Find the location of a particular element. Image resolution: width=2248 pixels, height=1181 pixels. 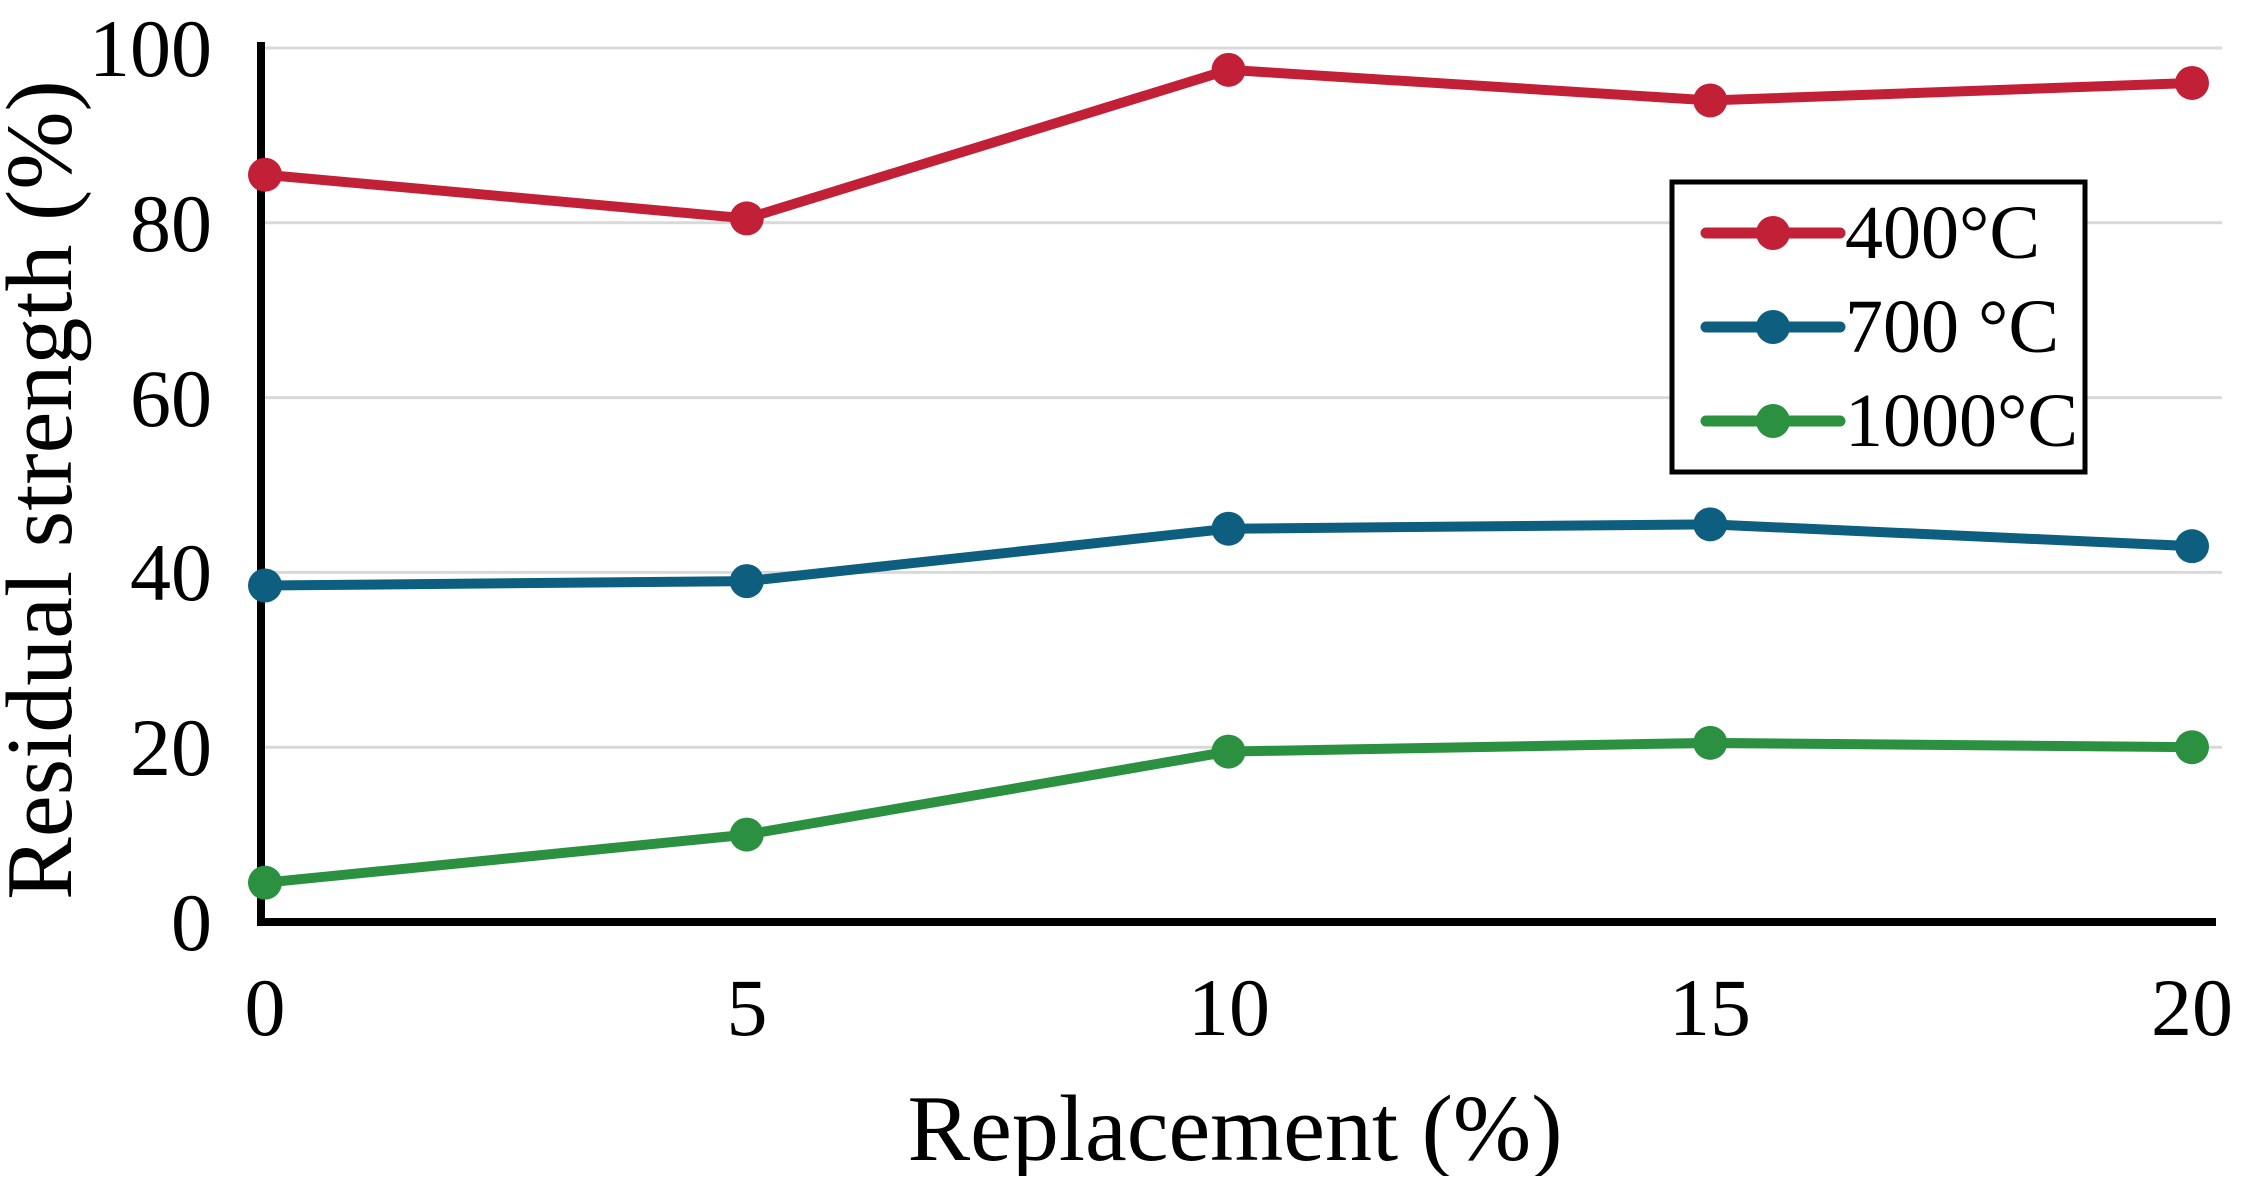

x-tick-10: 10 is located at coordinates (1229, 1007).